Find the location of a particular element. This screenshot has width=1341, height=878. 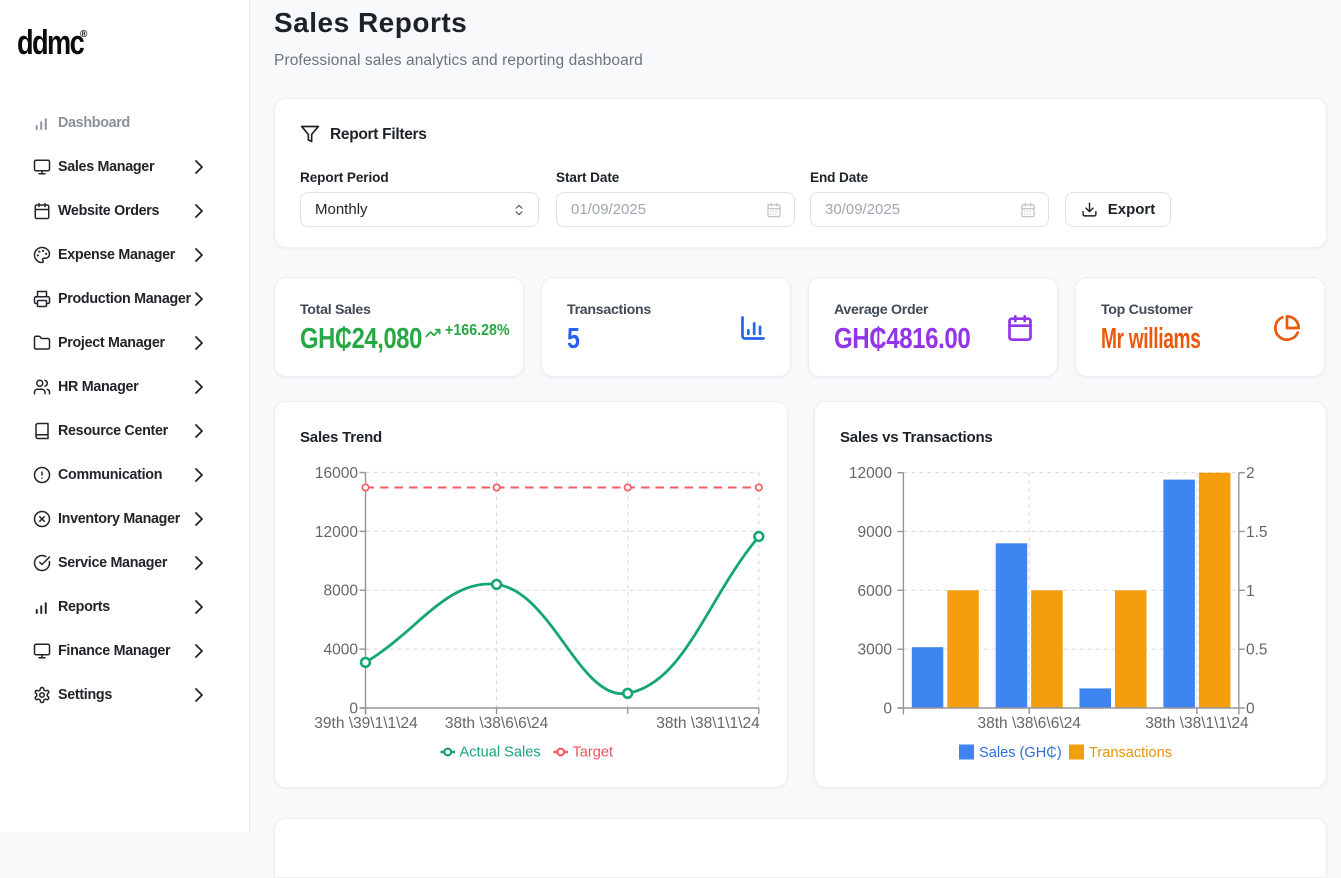

svg-text: 1.5 is located at coordinates (1257, 532).